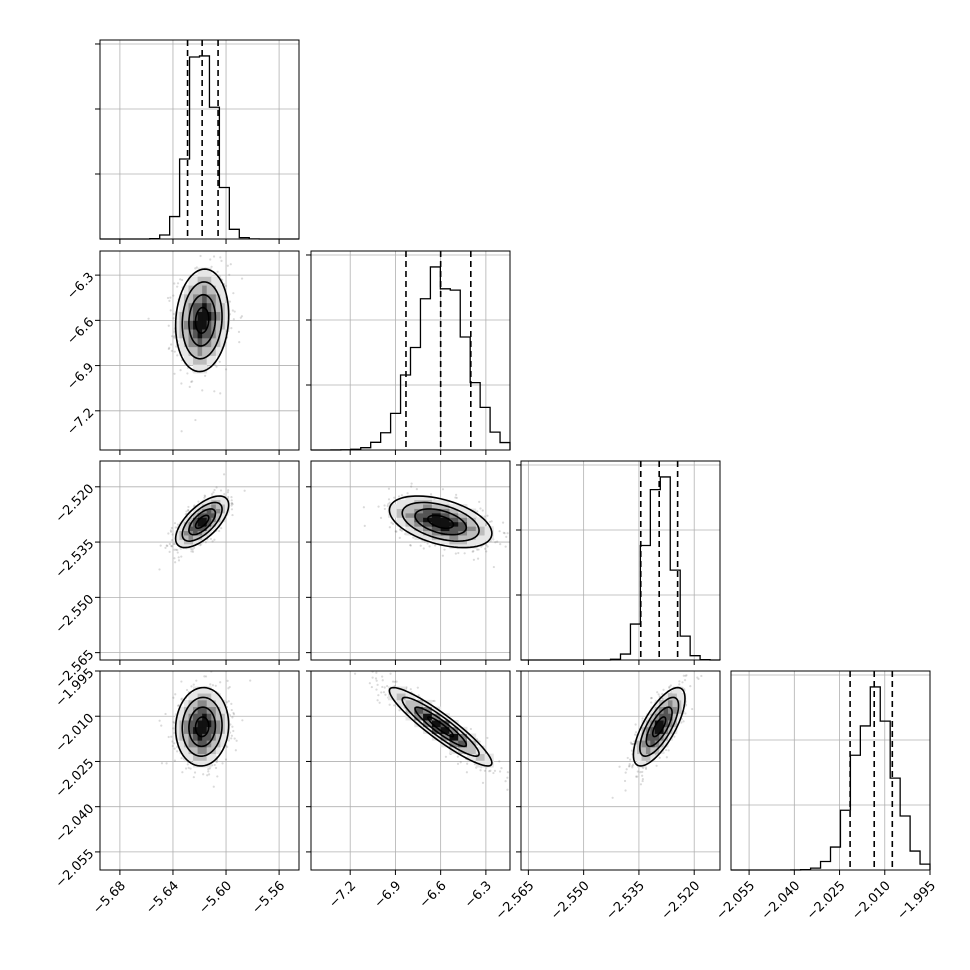  What do you see at coordinates (408, 790) in the screenshot?
I see `scatter-panel: −7.2 −6.9 −6.6 −6.3` at bounding box center [408, 790].